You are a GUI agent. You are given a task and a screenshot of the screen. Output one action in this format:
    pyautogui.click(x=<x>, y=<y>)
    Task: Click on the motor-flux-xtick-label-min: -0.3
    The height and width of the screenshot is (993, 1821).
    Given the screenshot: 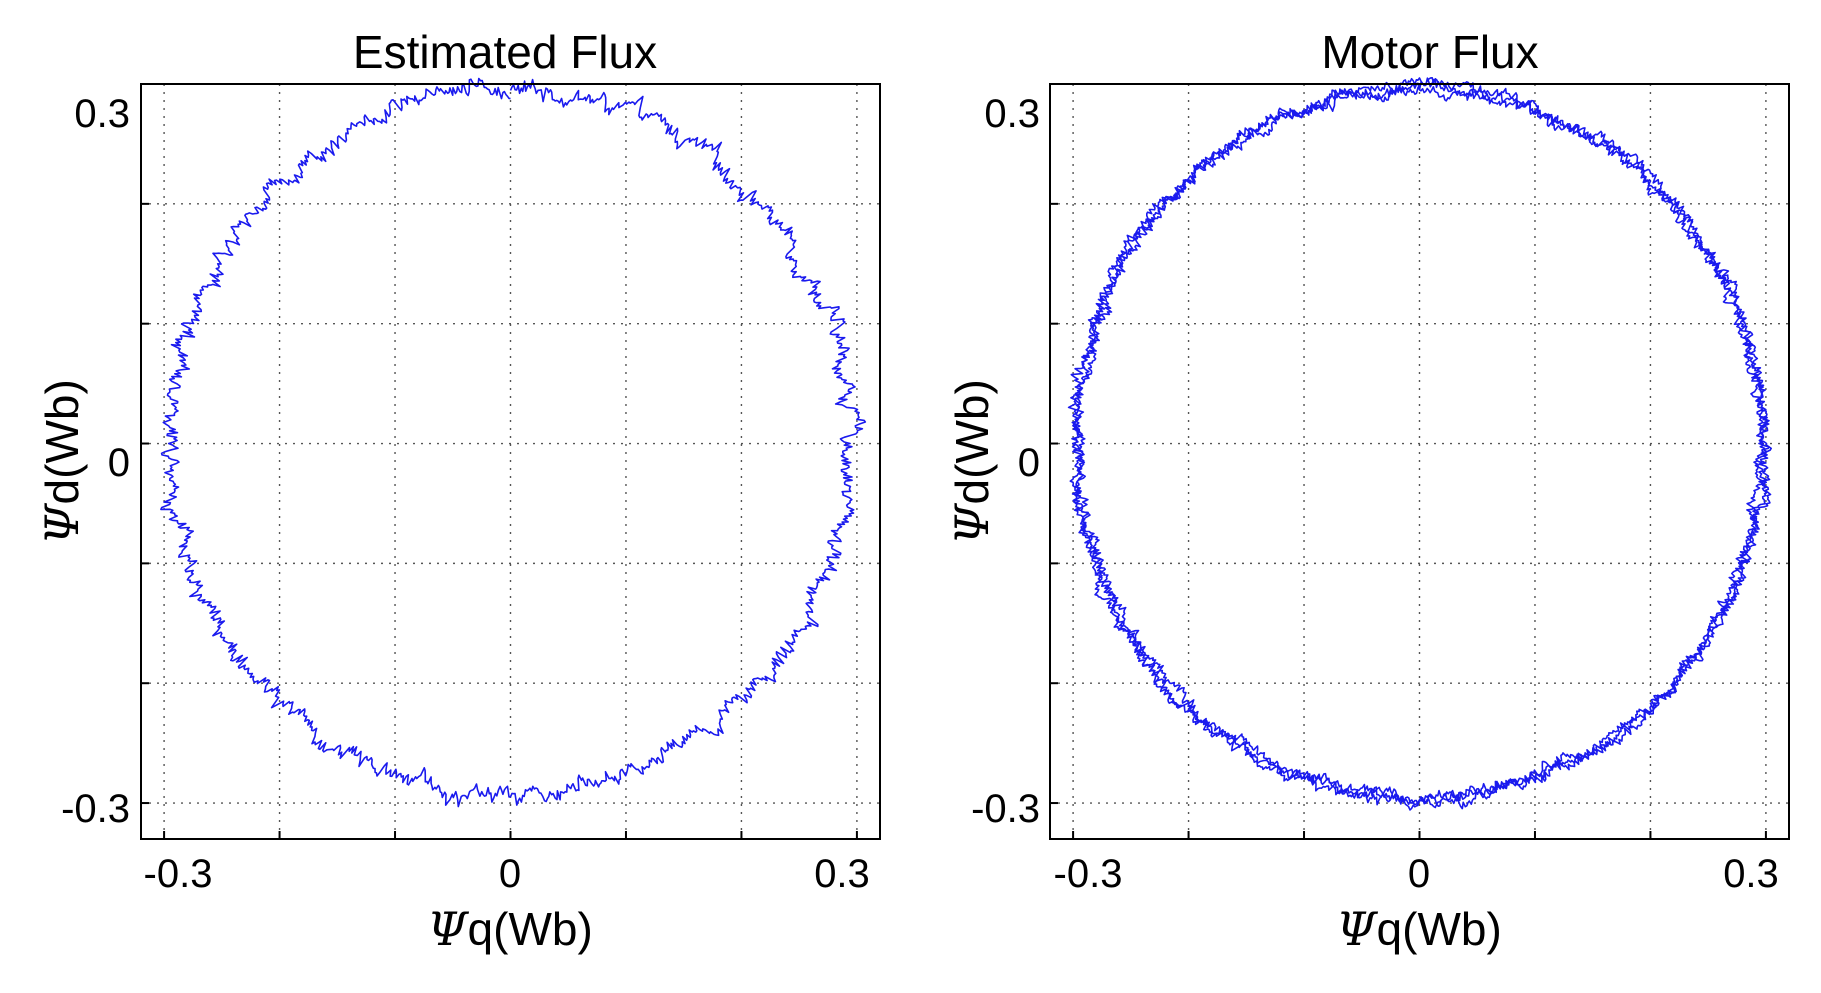 What is the action you would take?
    pyautogui.click(x=1088, y=874)
    